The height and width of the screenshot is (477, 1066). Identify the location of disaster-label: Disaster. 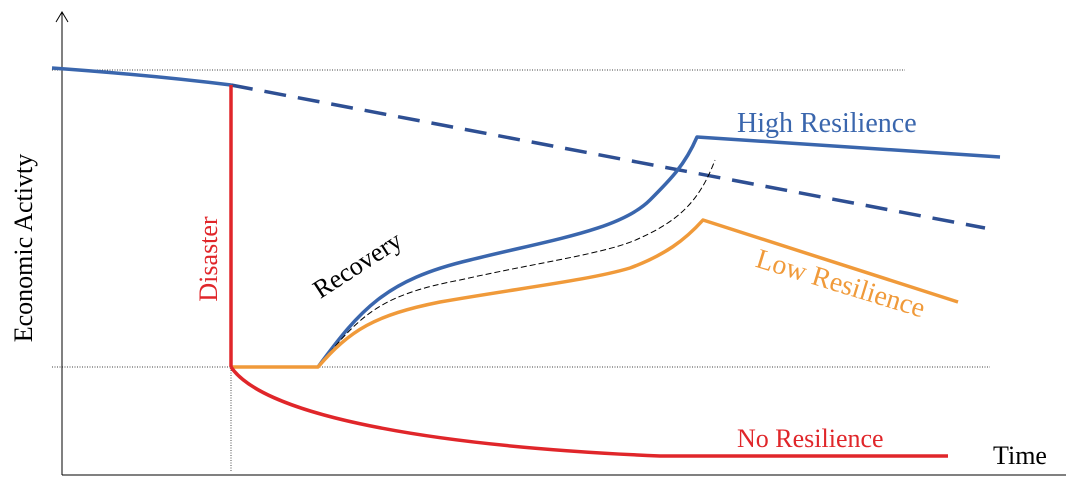
(208, 259).